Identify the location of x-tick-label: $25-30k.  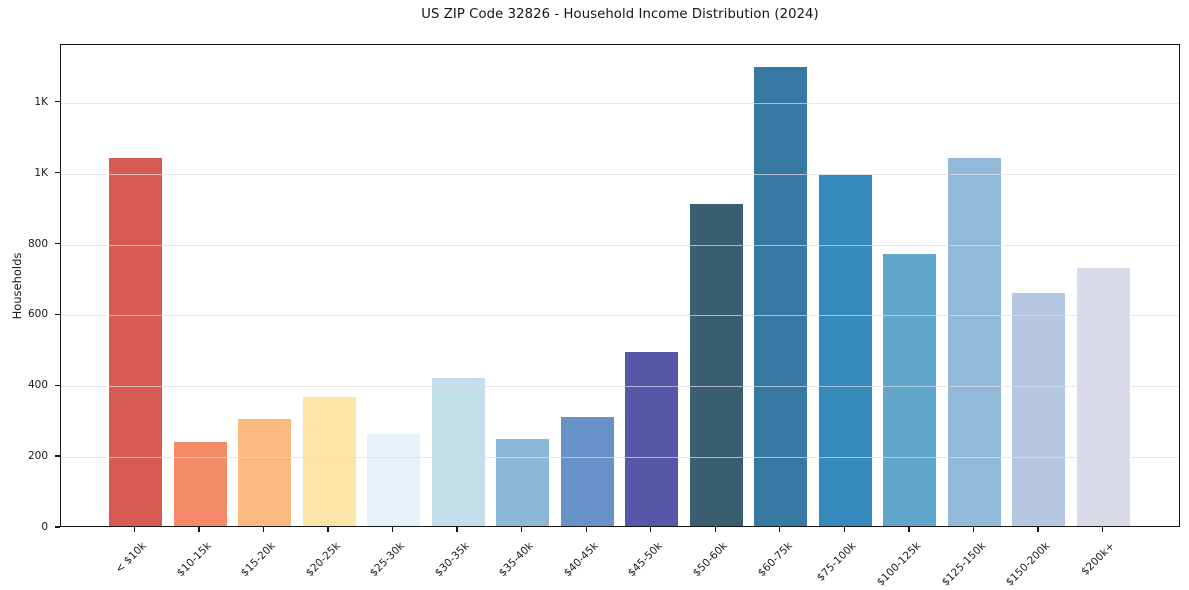
(387, 560).